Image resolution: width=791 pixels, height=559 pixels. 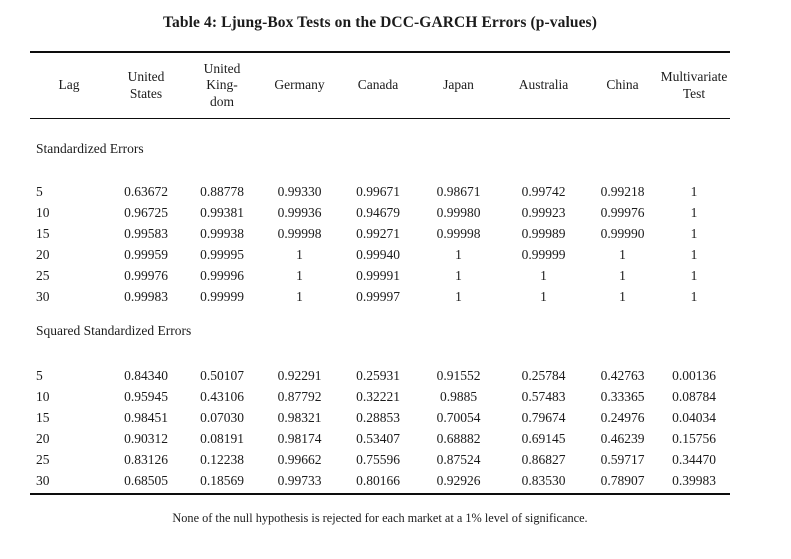 What do you see at coordinates (543, 480) in the screenshot?
I see `p-value-cell: 0.83530` at bounding box center [543, 480].